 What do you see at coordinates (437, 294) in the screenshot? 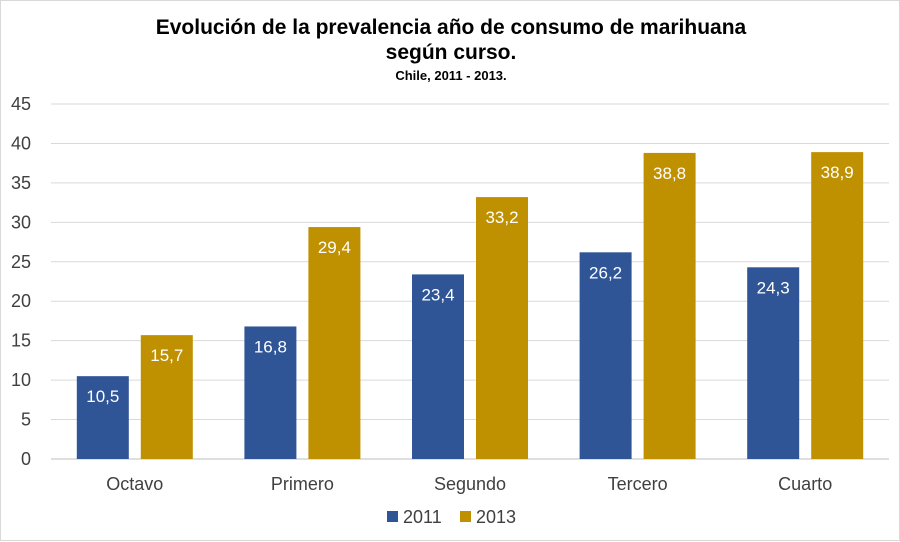
I see `data-label: 23,4` at bounding box center [437, 294].